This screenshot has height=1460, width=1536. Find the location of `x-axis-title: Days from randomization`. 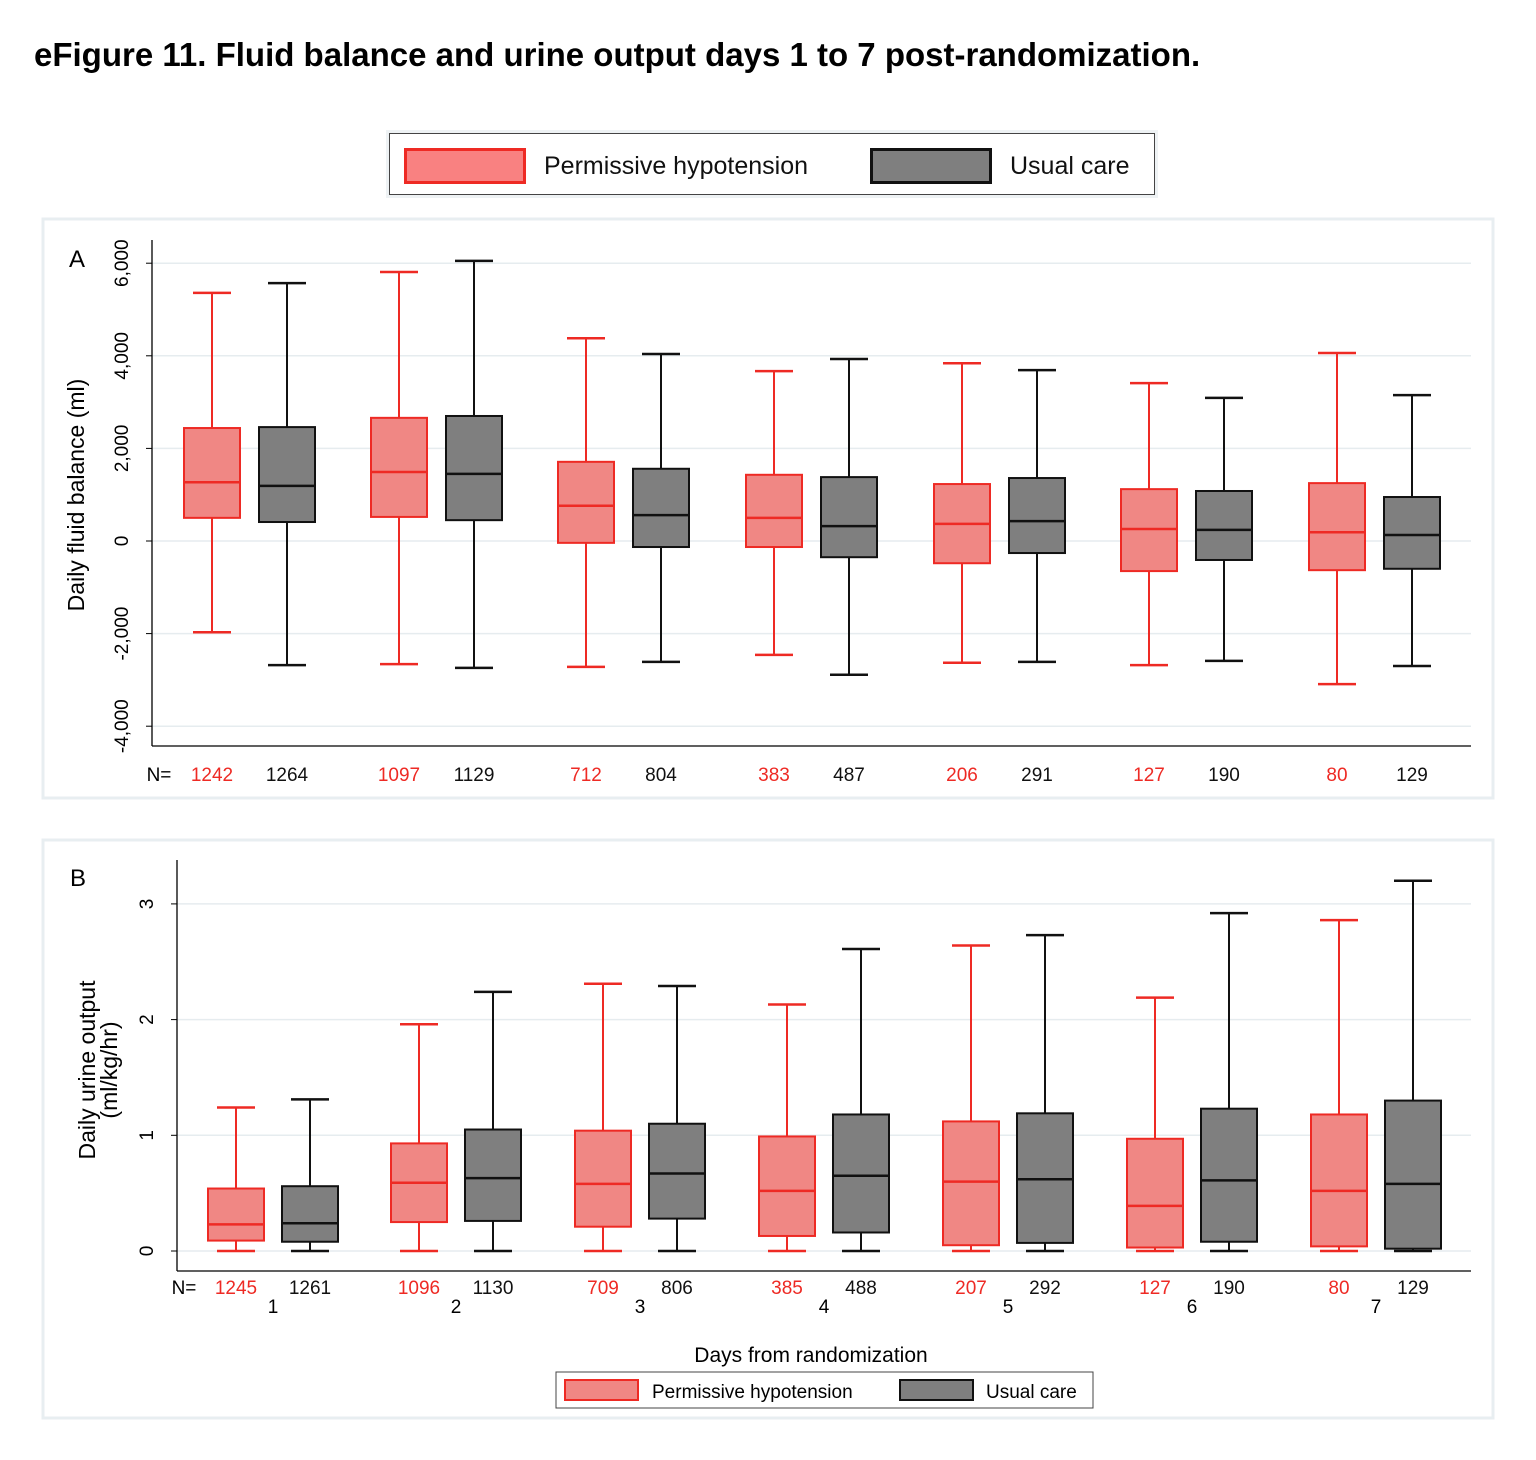

x-axis-title: Days from randomization is located at coordinates (810, 1355).